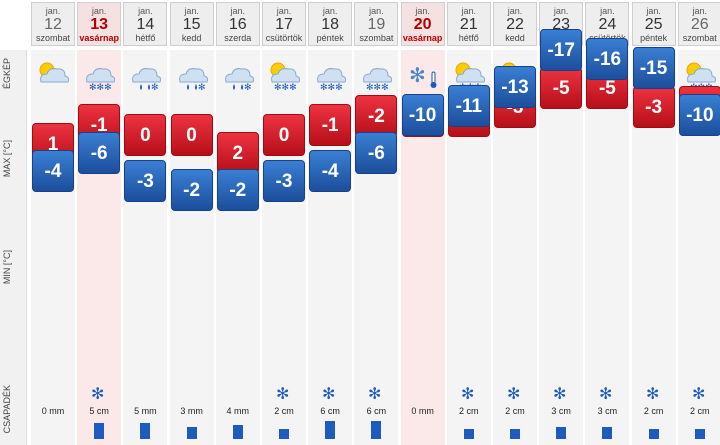  What do you see at coordinates (237, 189) in the screenshot?
I see `min-temp-box: -2` at bounding box center [237, 189].